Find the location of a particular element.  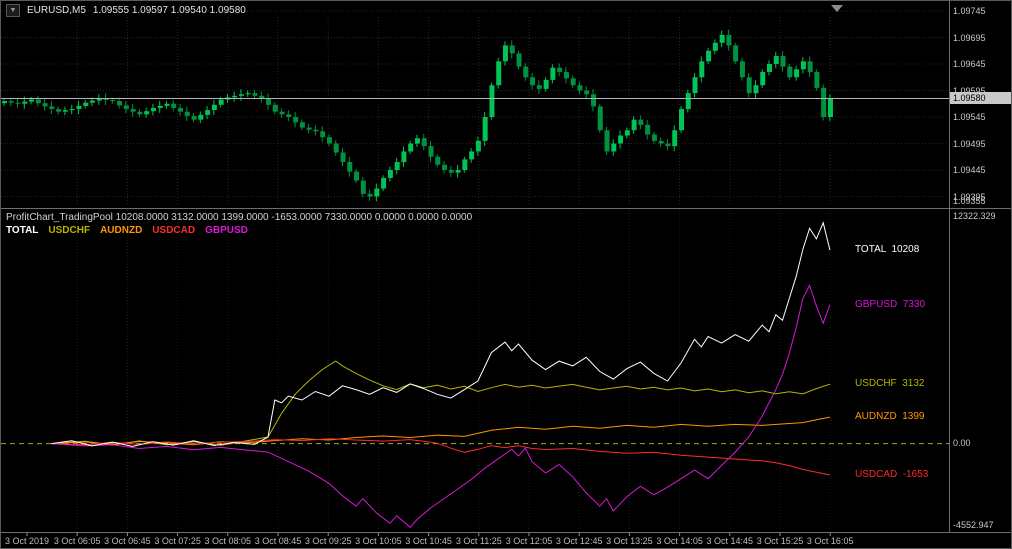

price-axis-label: 1.09695 is located at coordinates (969, 37).